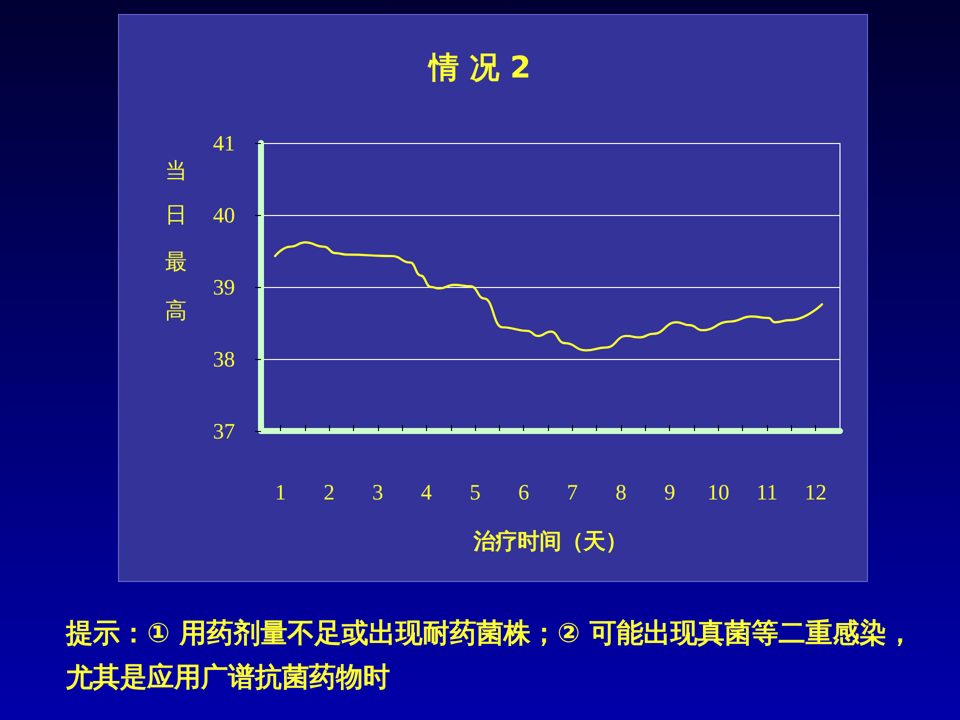 This screenshot has height=720, width=960. Describe the element at coordinates (224, 359) in the screenshot. I see `y-tick-label: 38` at that location.